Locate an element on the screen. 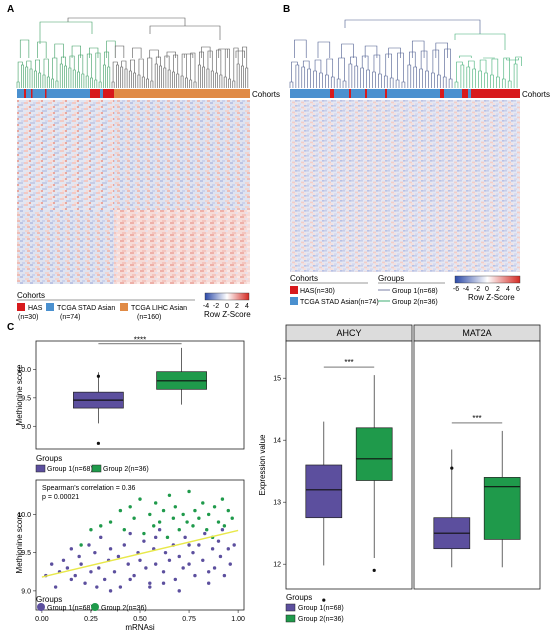 The height and width of the screenshot is (638, 554). heatmap-a-upper-right is located at coordinates (182, 155).